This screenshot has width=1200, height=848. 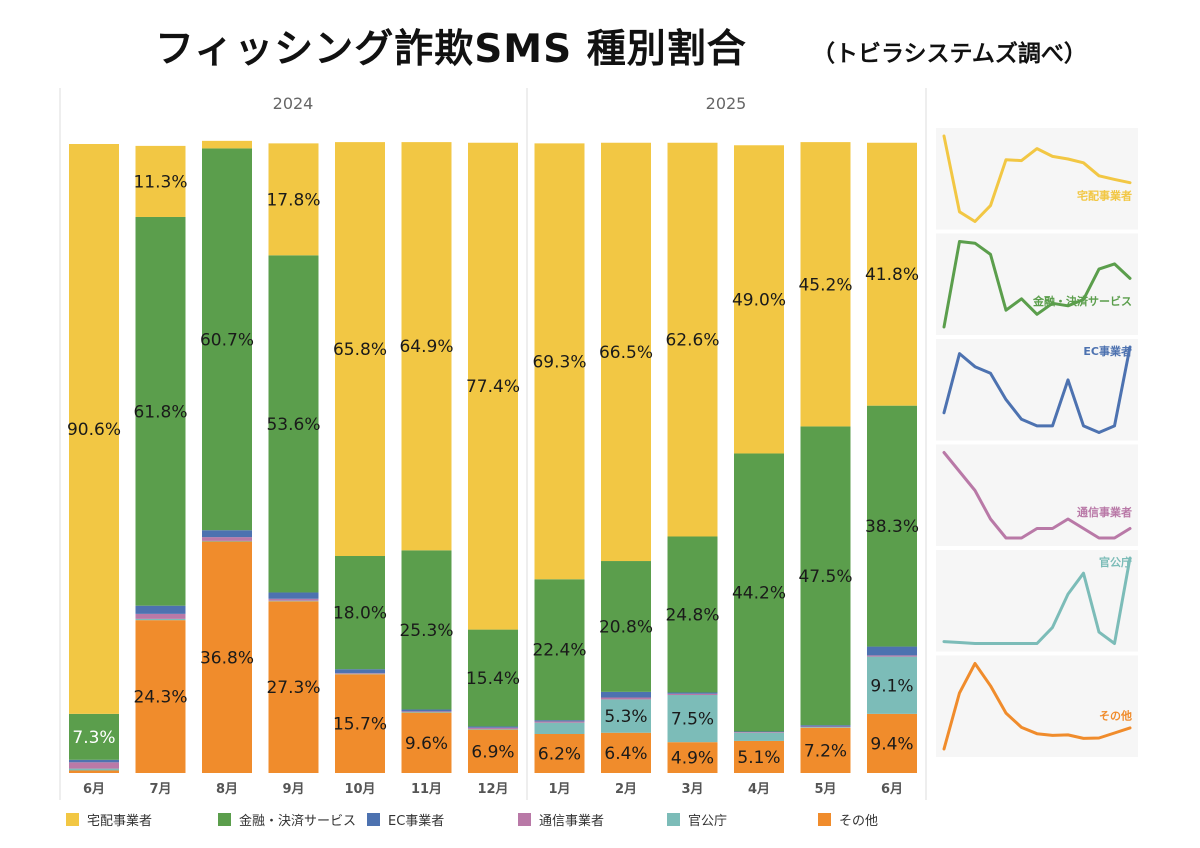 I want to click on year-label-2024: 2024, so click(x=293, y=103).